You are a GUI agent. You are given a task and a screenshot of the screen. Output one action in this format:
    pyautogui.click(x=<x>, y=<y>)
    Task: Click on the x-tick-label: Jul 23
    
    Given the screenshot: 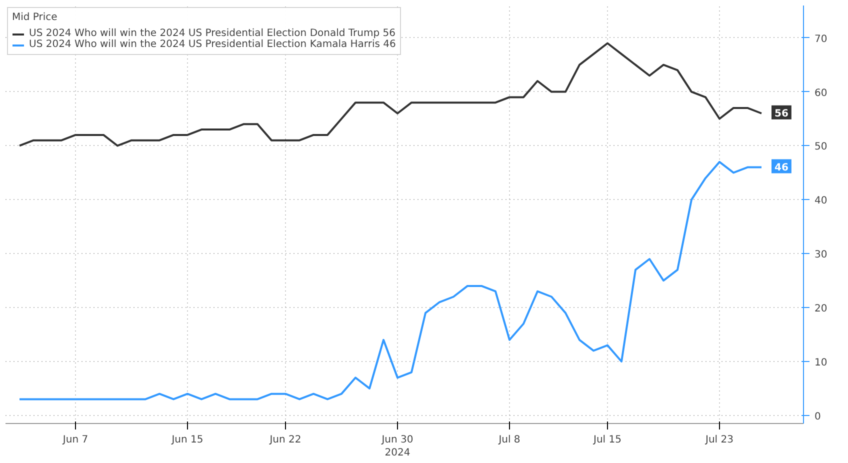 What is the action you would take?
    pyautogui.click(x=719, y=440)
    